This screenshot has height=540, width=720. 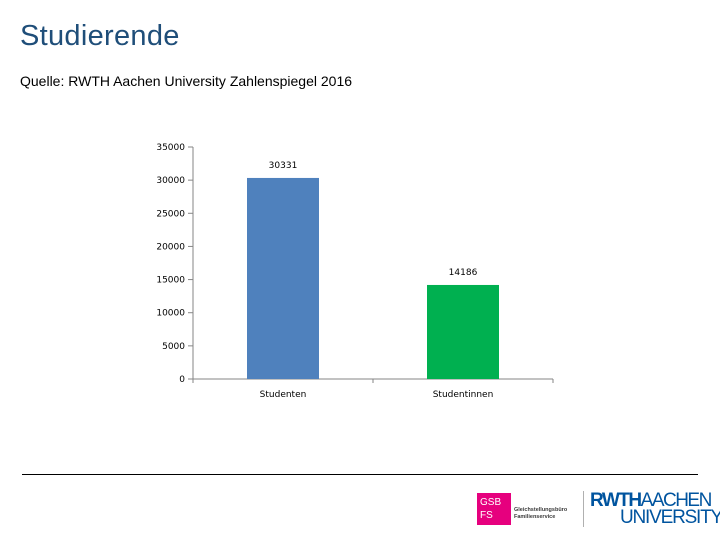 I want to click on rwth-aachen-logo: RWTHAACHEN UNIVERSITY, so click(x=655, y=508).